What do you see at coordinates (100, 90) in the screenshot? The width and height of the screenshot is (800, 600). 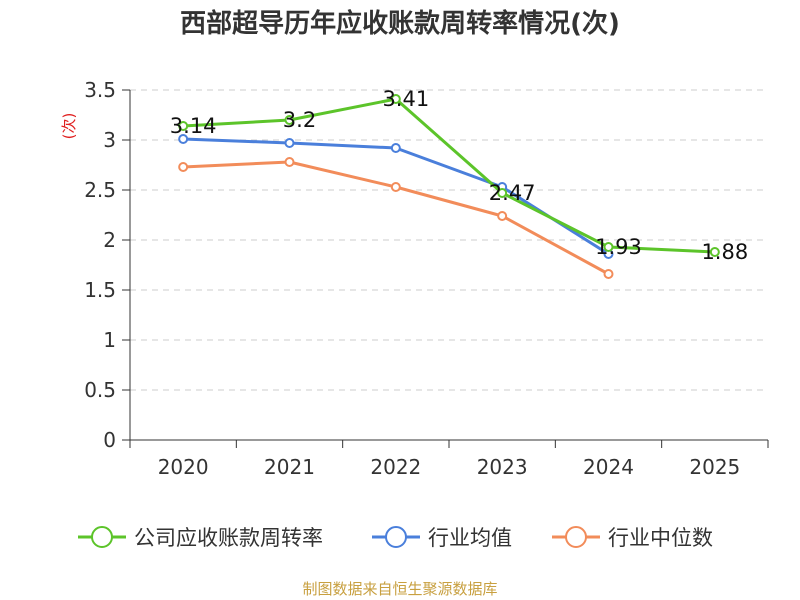 I see `y-tick-label: 3.5` at bounding box center [100, 90].